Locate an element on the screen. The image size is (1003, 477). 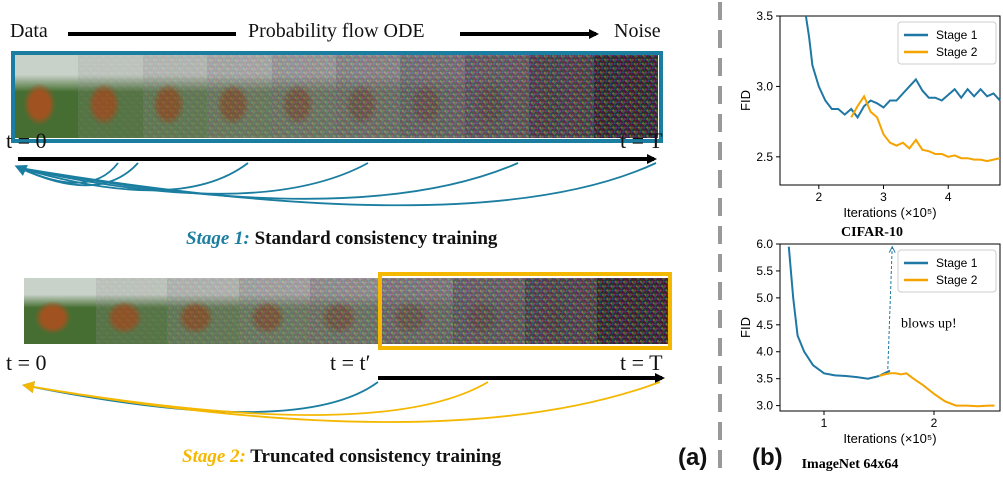
stage1-highlight-box is located at coordinates (337, 97).